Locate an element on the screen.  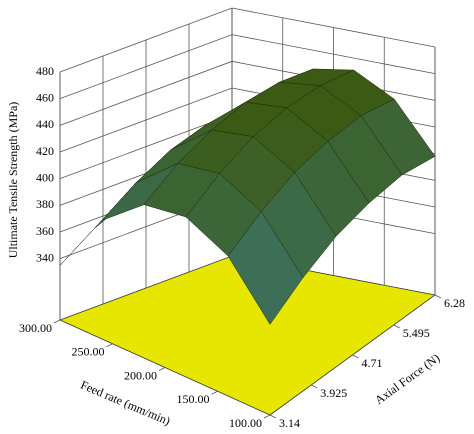
x-tick-label: 300.00 is located at coordinates (35, 328).